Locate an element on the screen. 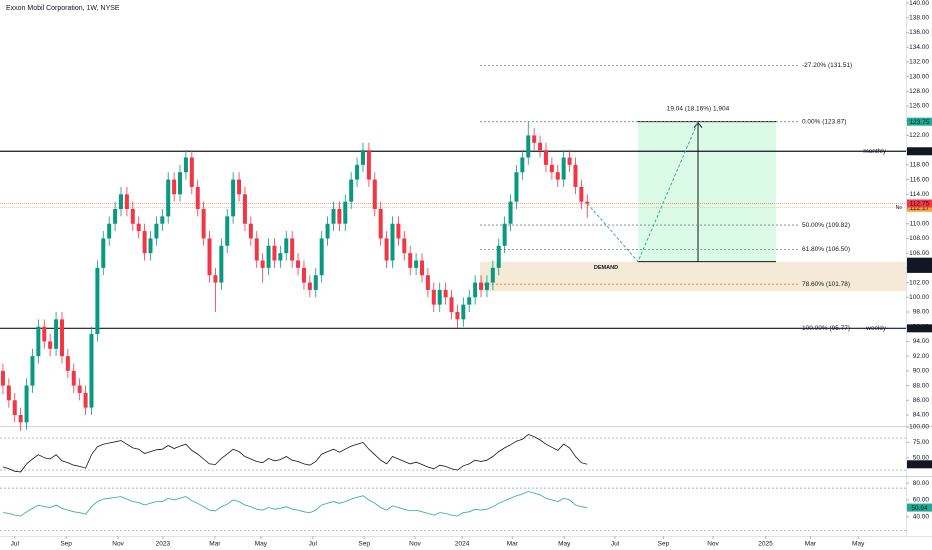  x-tick-label: 2025 is located at coordinates (765, 544).